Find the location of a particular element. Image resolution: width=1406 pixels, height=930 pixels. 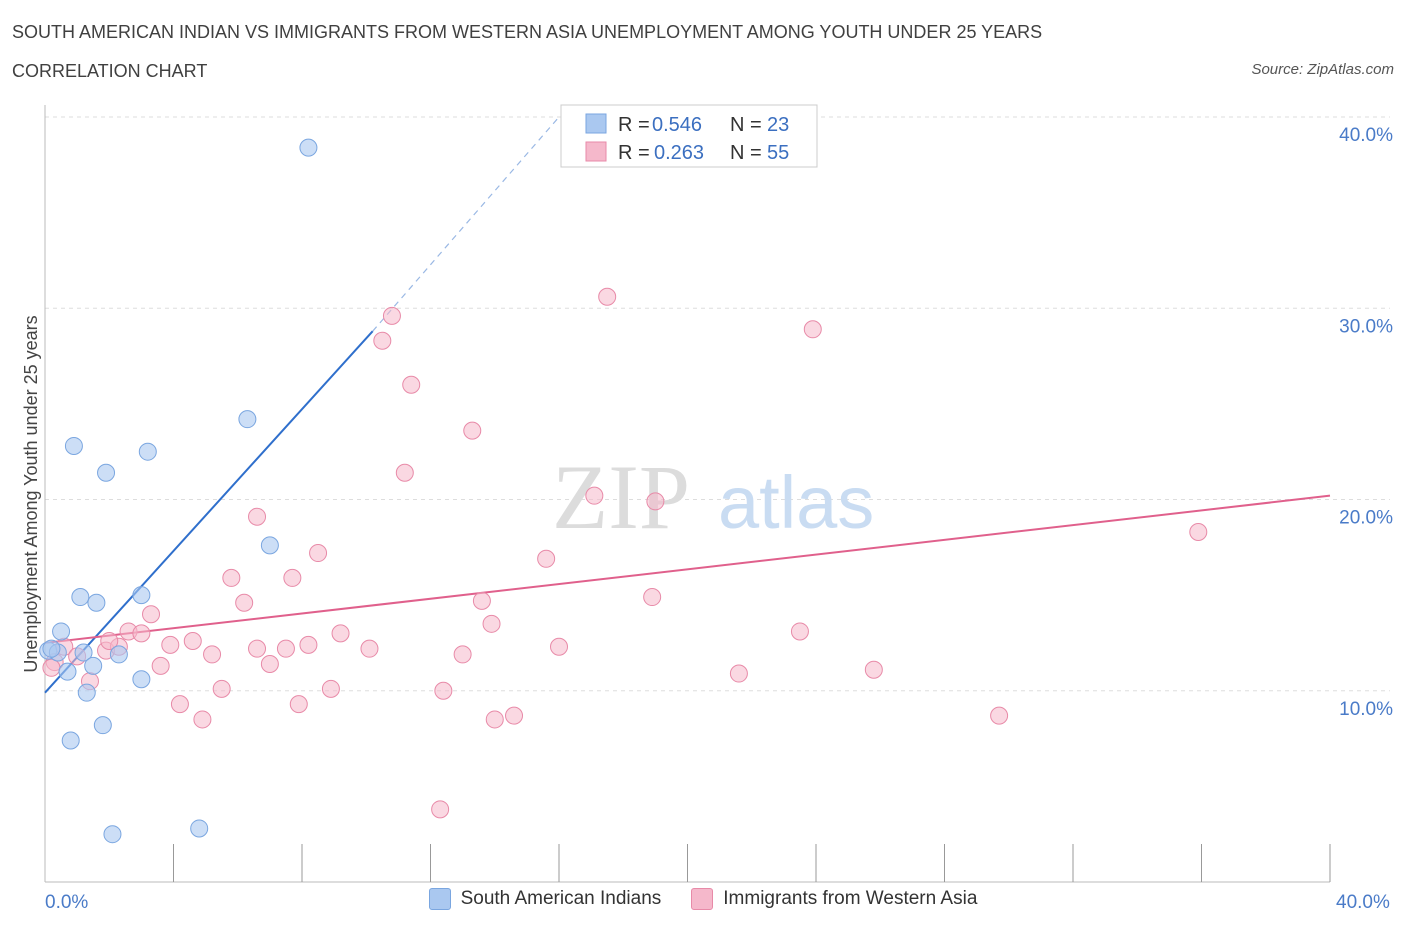

chart-subtitle: CORRELATION CHART is located at coordinates (110, 71).